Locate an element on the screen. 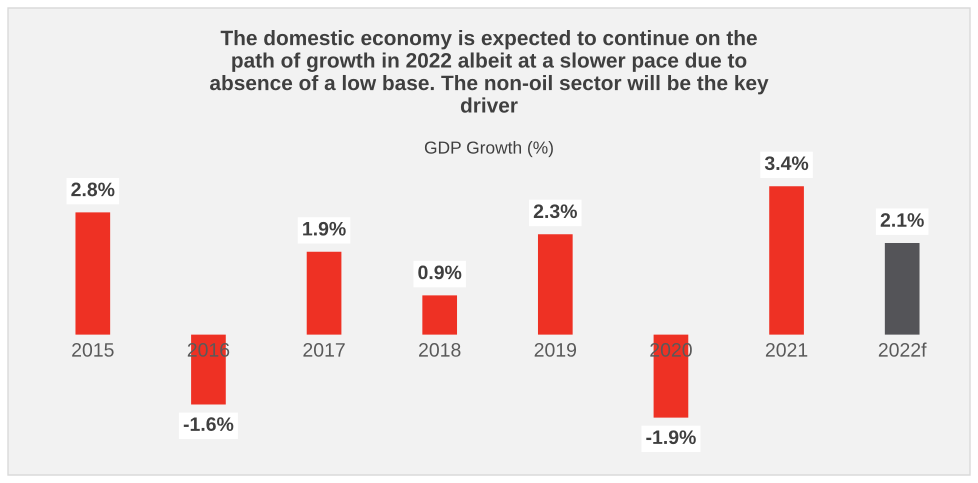 Image resolution: width=978 pixels, height=483 pixels. x-tick-label: 2021 is located at coordinates (787, 350).